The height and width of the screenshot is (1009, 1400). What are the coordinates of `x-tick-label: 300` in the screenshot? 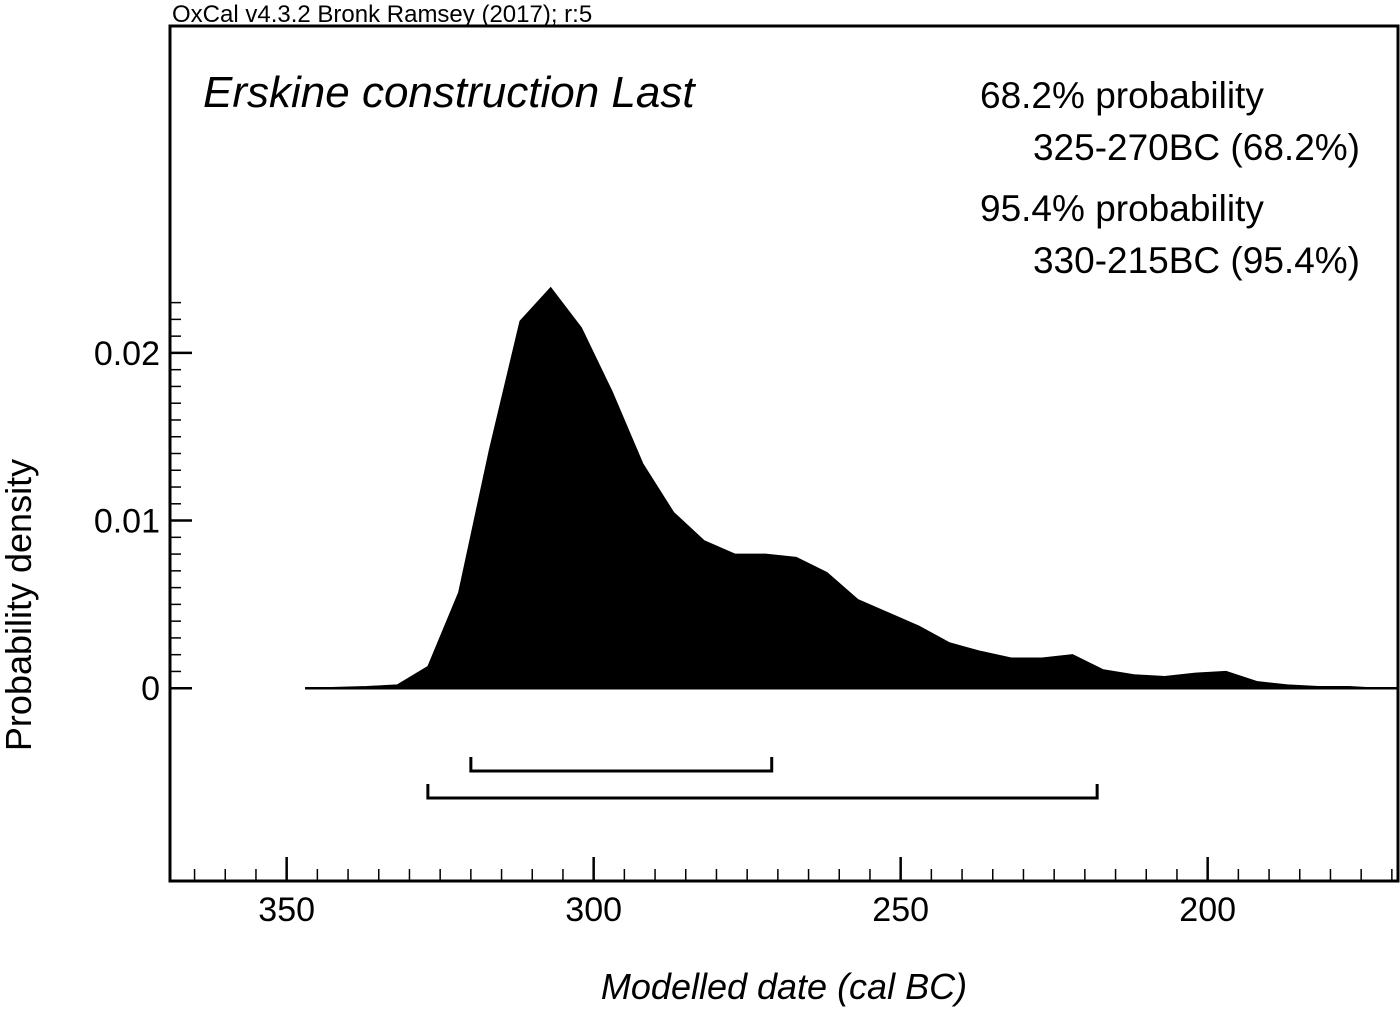 It's located at (593, 910).